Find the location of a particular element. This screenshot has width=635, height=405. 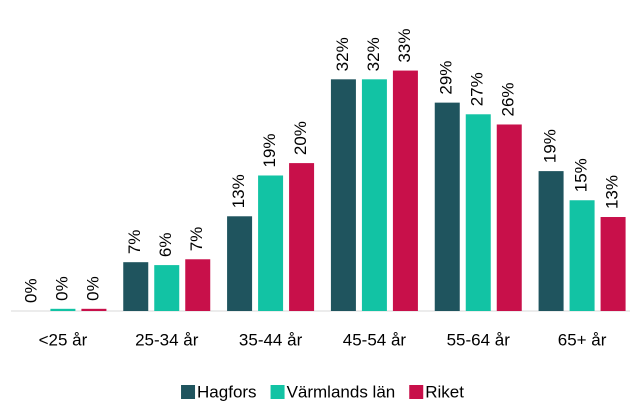

x-tick-label: 65+ år is located at coordinates (582, 339).